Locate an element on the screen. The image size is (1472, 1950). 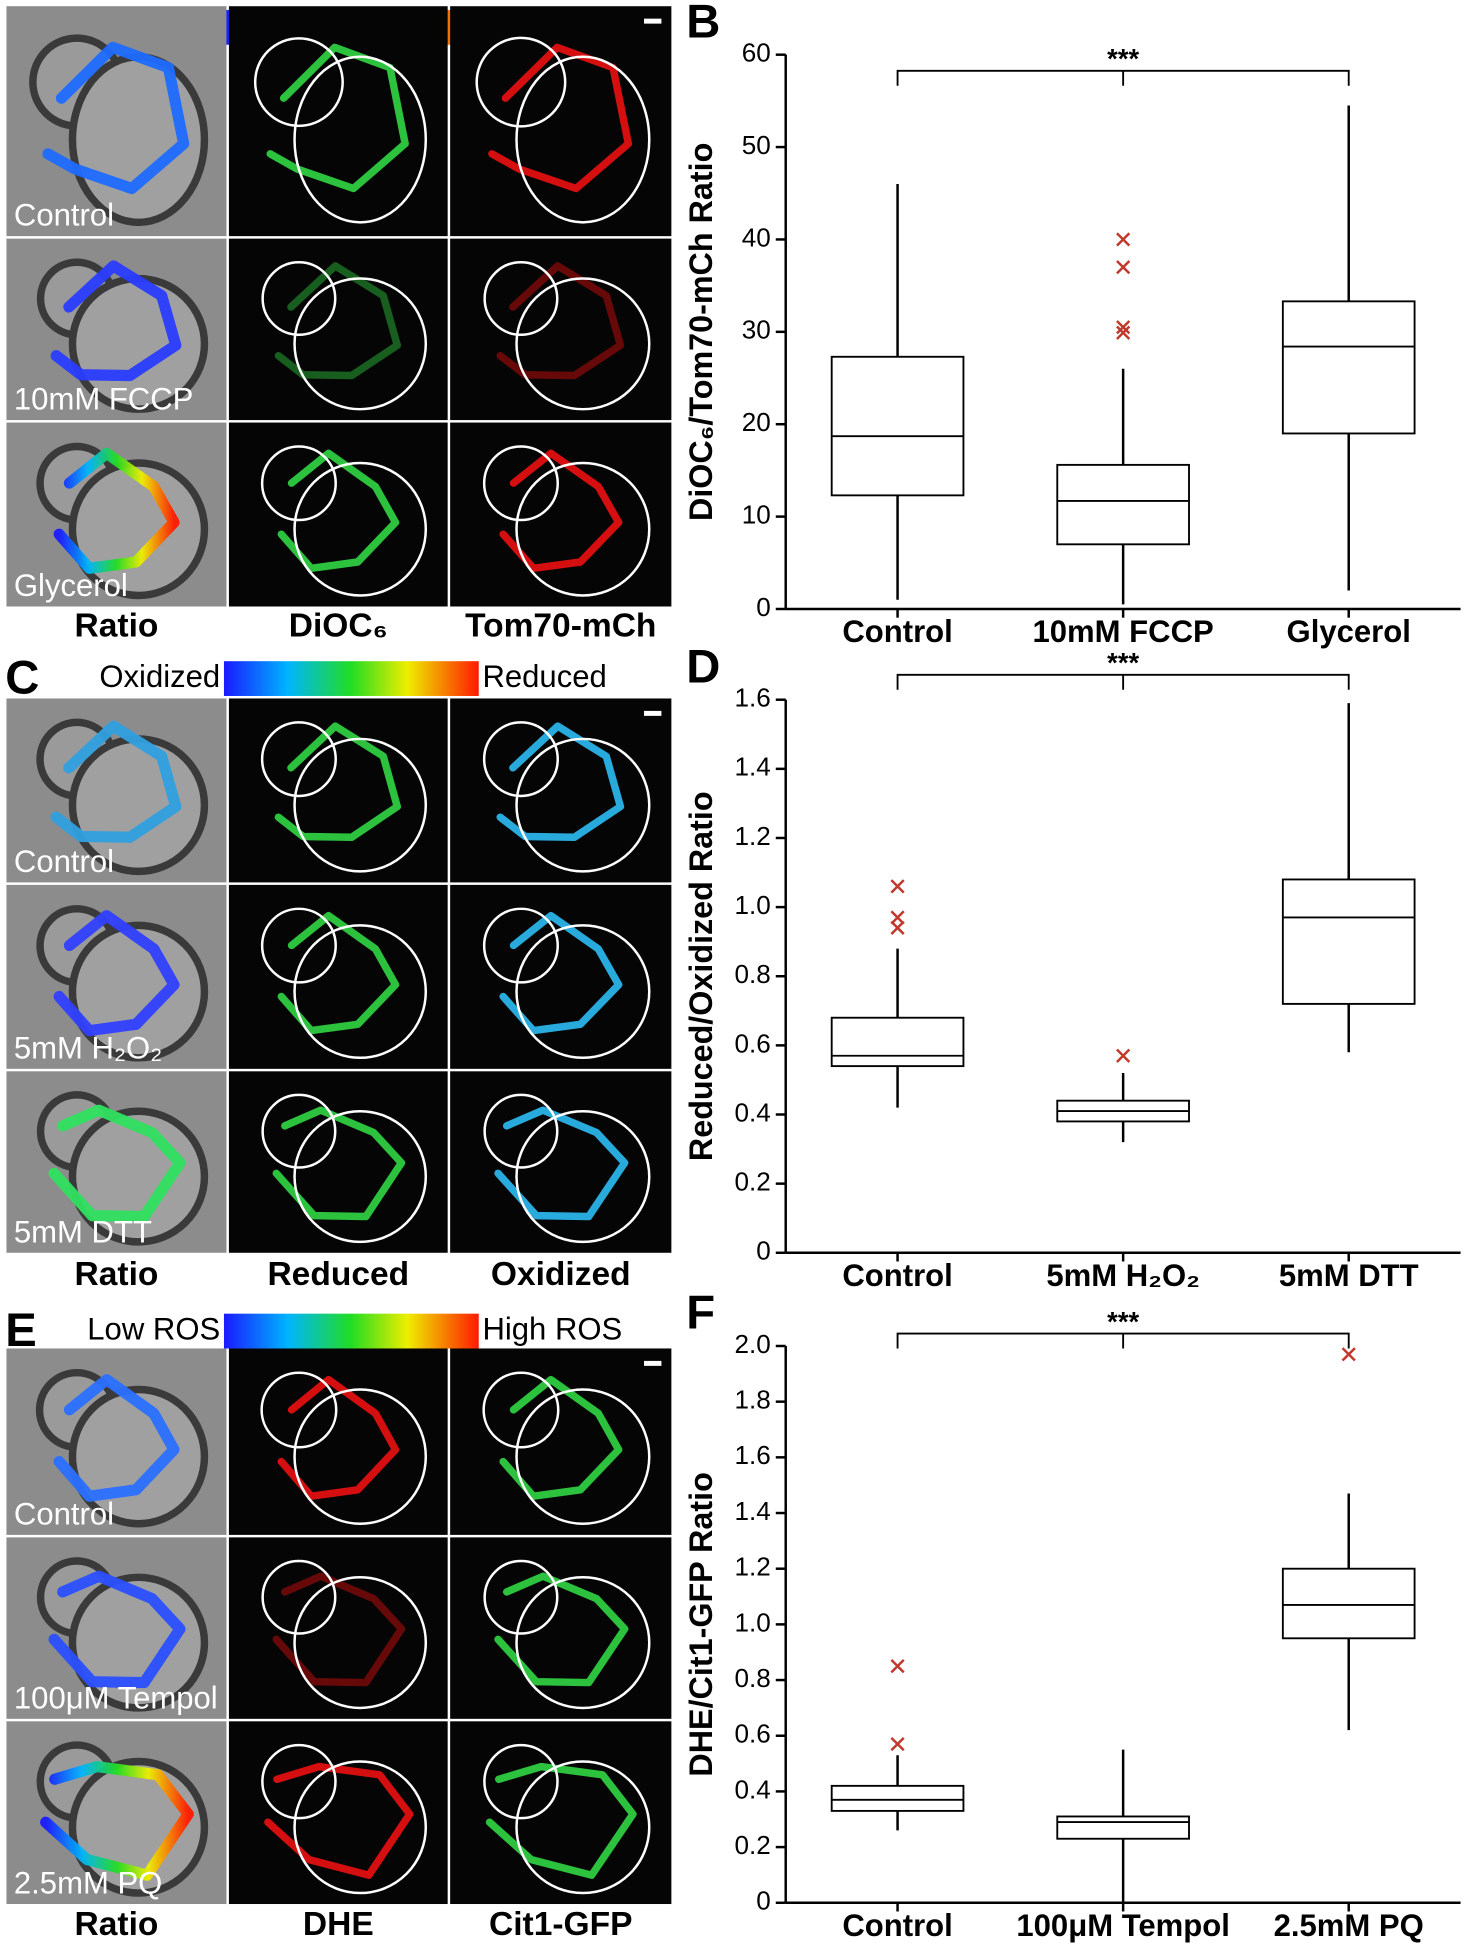
y-tick-label: 1.6 is located at coordinates (753, 1455).